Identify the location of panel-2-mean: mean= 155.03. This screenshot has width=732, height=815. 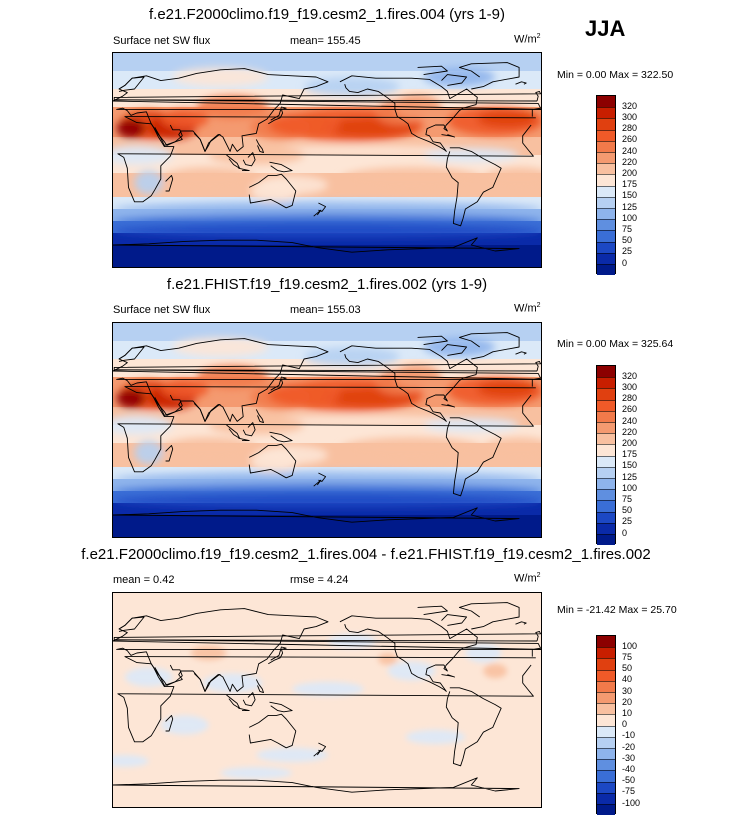
(325, 310).